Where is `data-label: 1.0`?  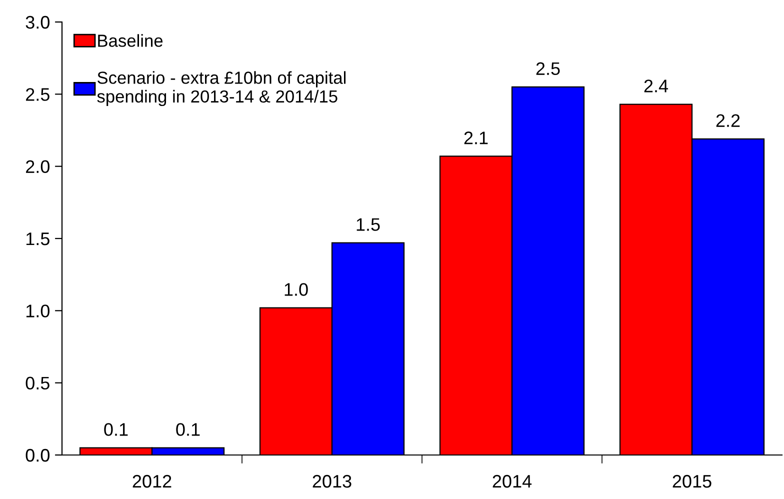 data-label: 1.0 is located at coordinates (296, 289).